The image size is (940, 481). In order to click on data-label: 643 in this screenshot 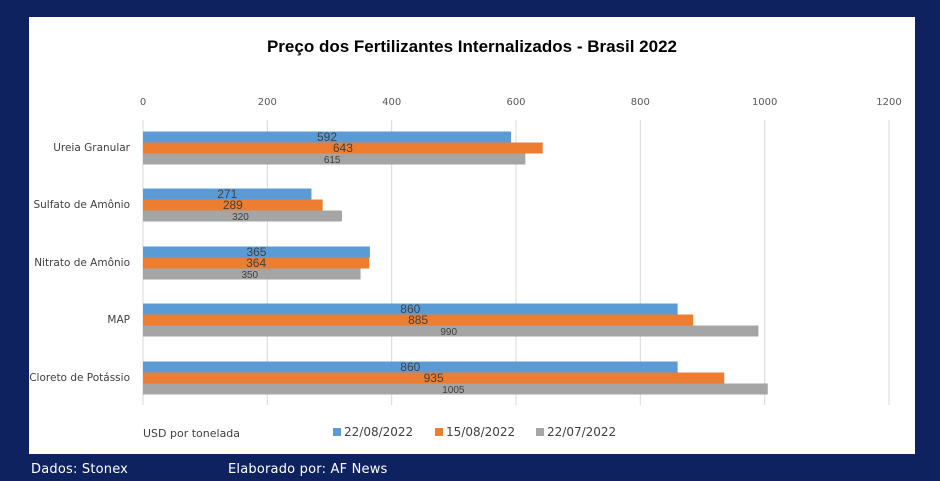, I will do `click(343, 148)`.